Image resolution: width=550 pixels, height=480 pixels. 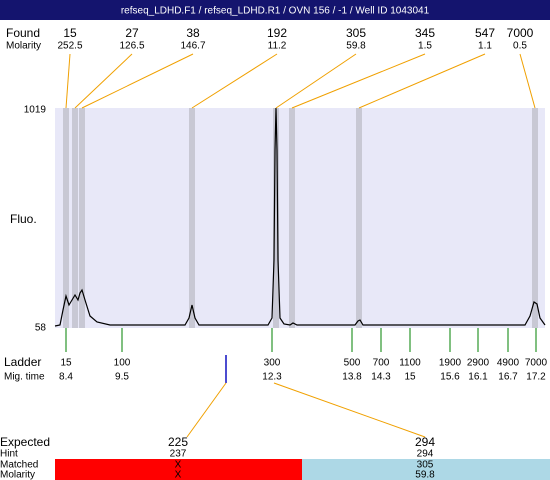 What do you see at coordinates (193, 33) in the screenshot?
I see `found-size: 38` at bounding box center [193, 33].